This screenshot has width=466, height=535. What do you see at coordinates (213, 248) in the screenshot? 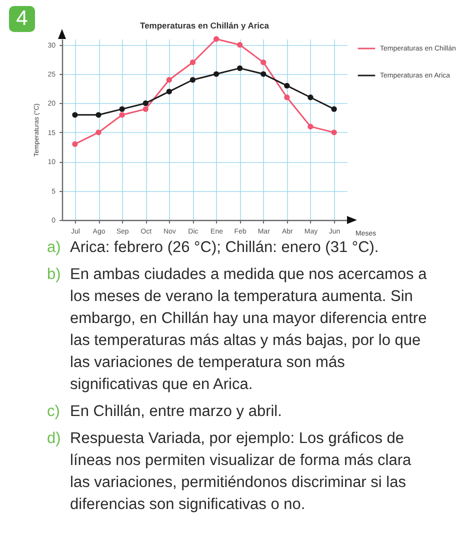
I see `text: a) Arica: febrero (26 °C); Chillán: enero (31 °C).` at bounding box center [213, 248].